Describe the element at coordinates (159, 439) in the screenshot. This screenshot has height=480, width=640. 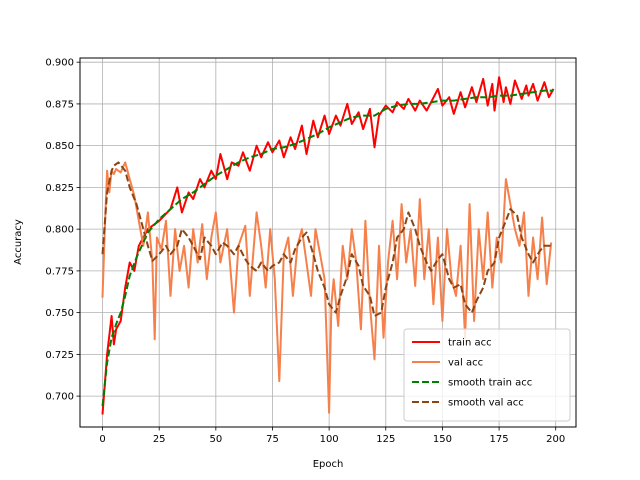
I see `x-tick-label: 25` at that location.